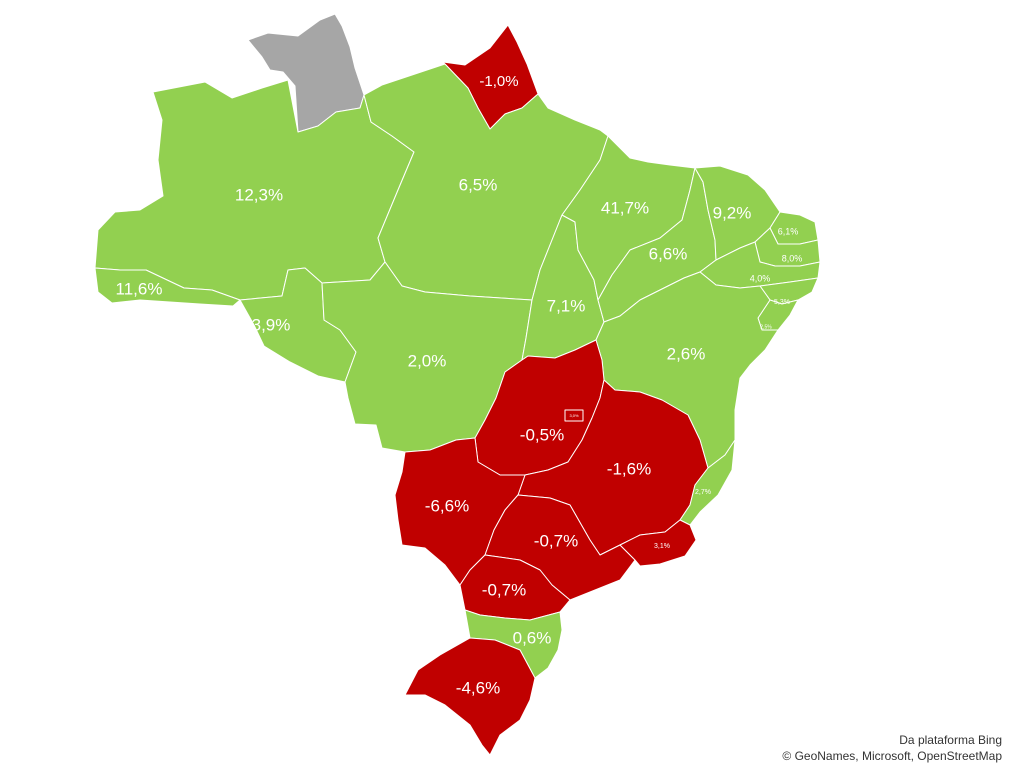 This screenshot has height=775, width=1024. What do you see at coordinates (760, 278) in the screenshot?
I see `label-pe: 4,0%` at bounding box center [760, 278].